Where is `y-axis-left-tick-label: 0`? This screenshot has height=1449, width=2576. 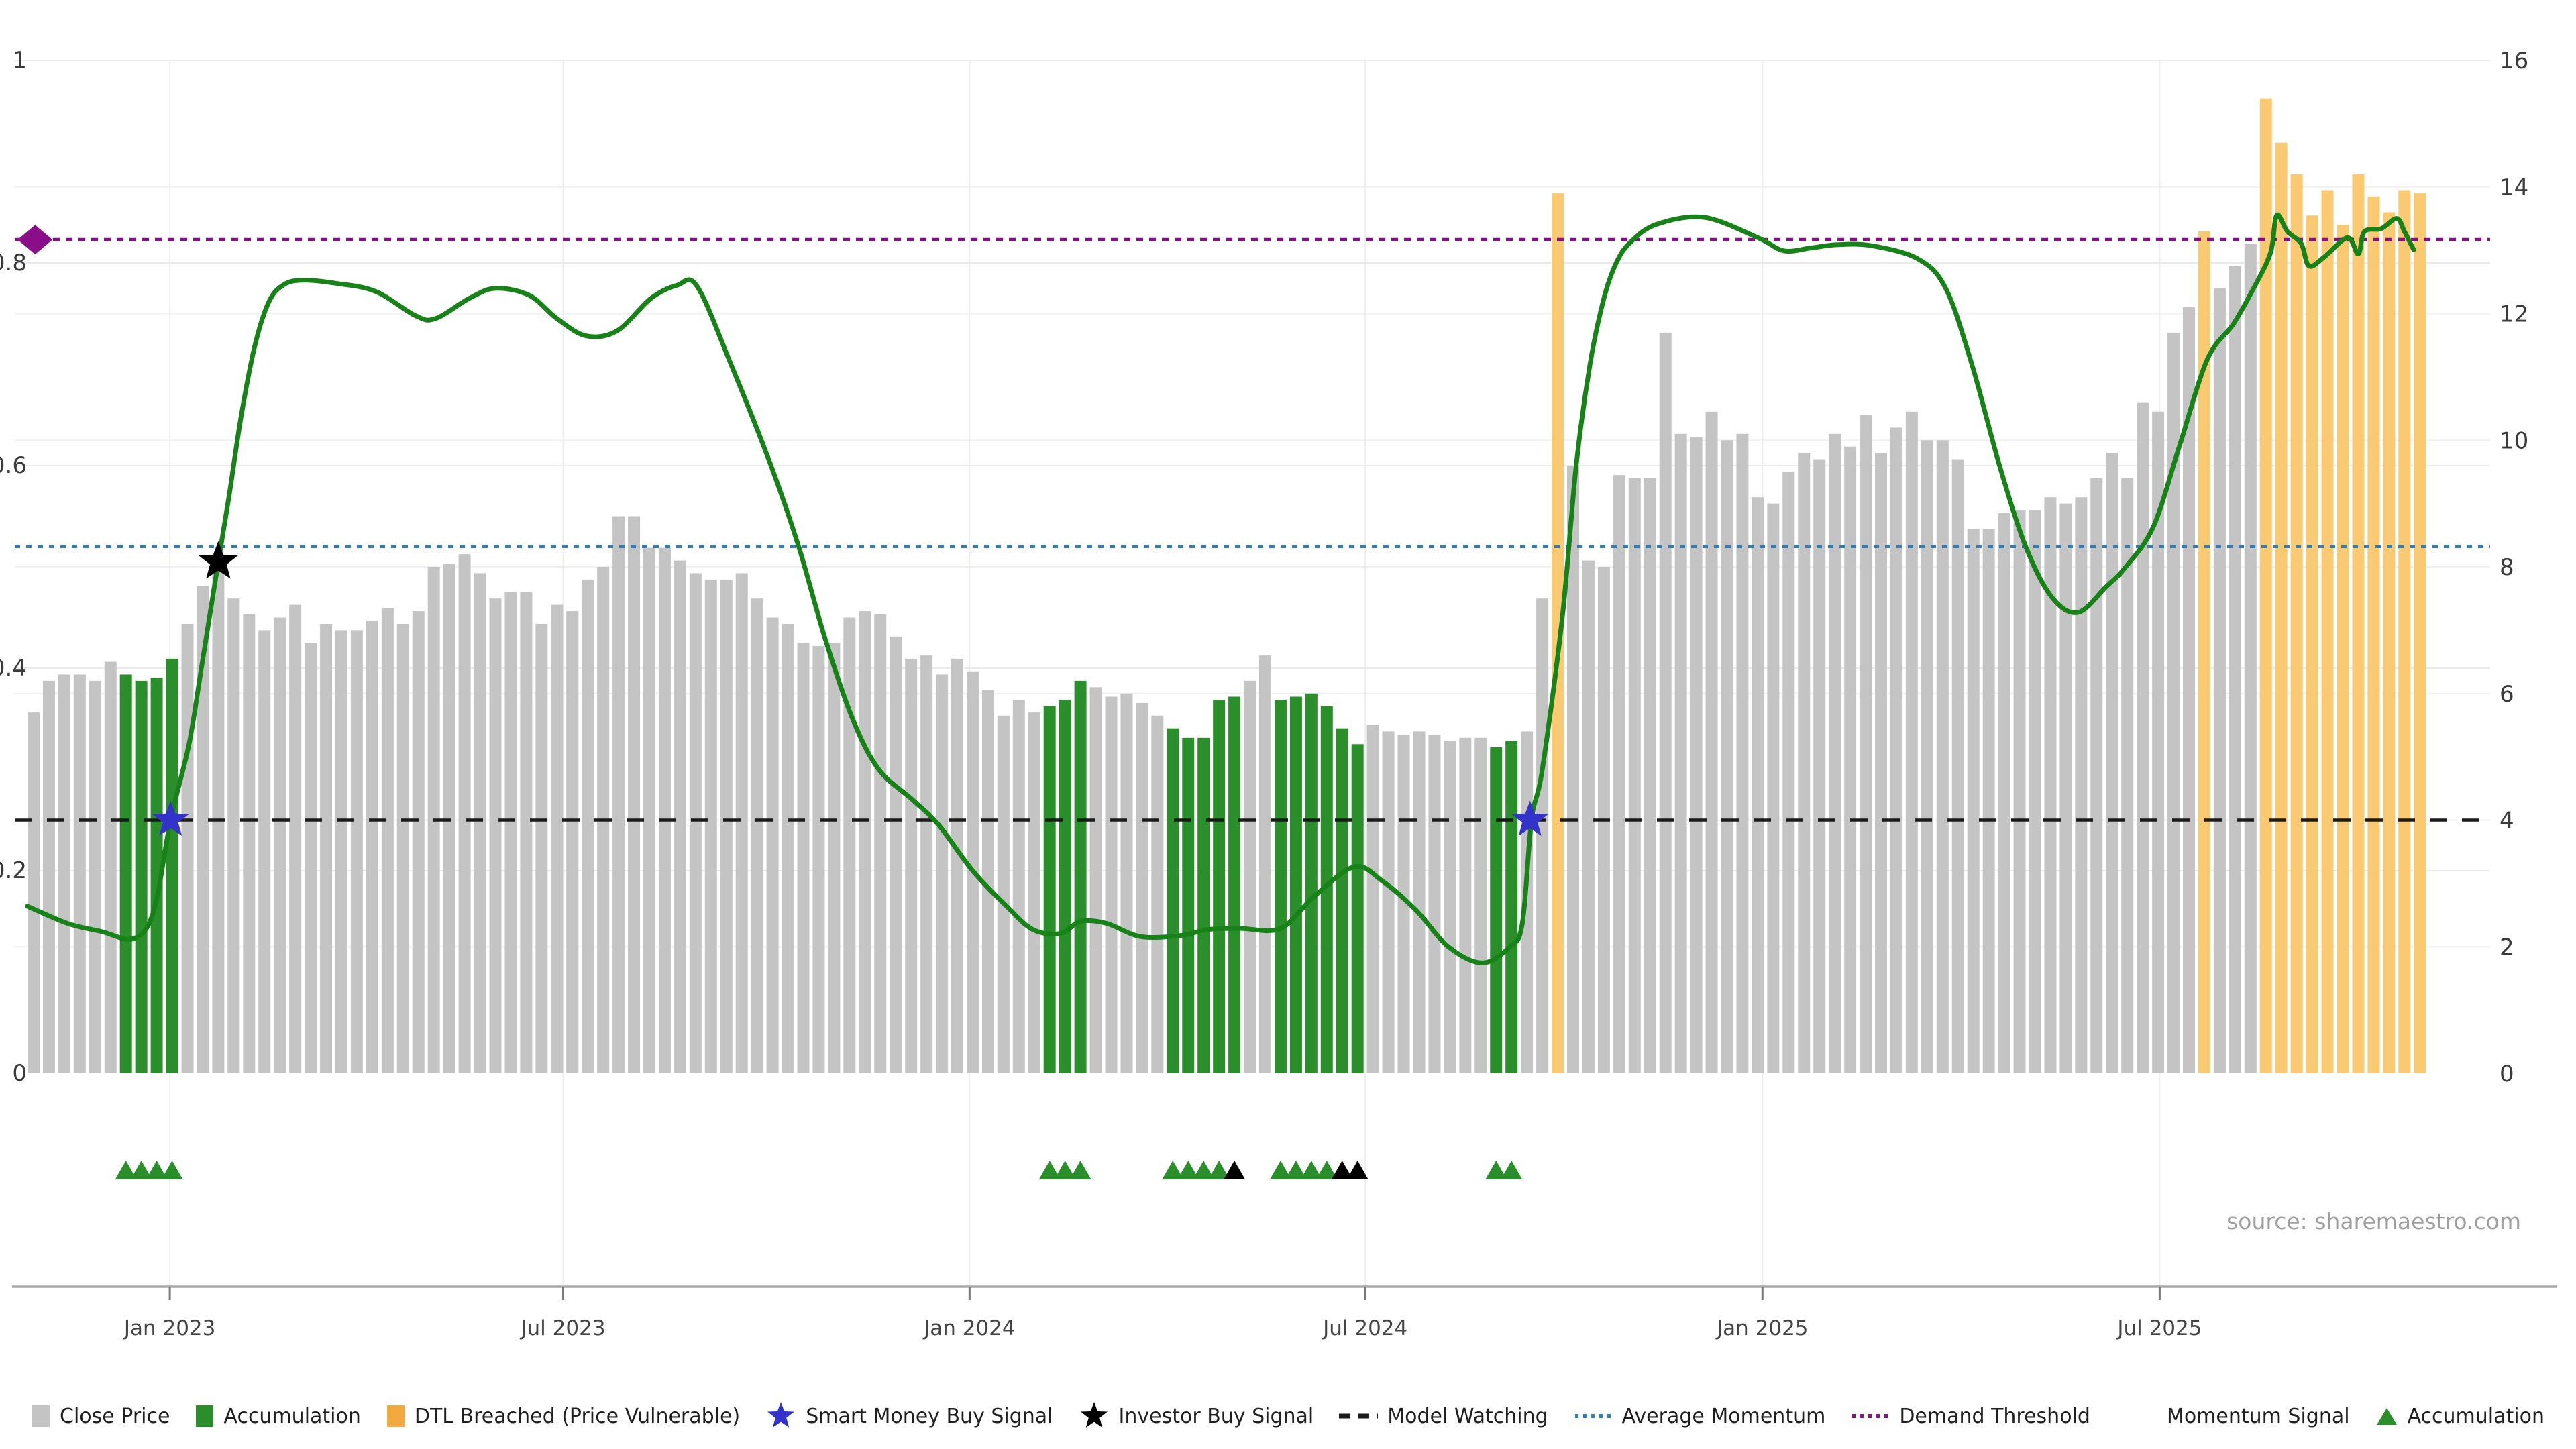 y-axis-left-tick-label: 0 is located at coordinates (19, 1073).